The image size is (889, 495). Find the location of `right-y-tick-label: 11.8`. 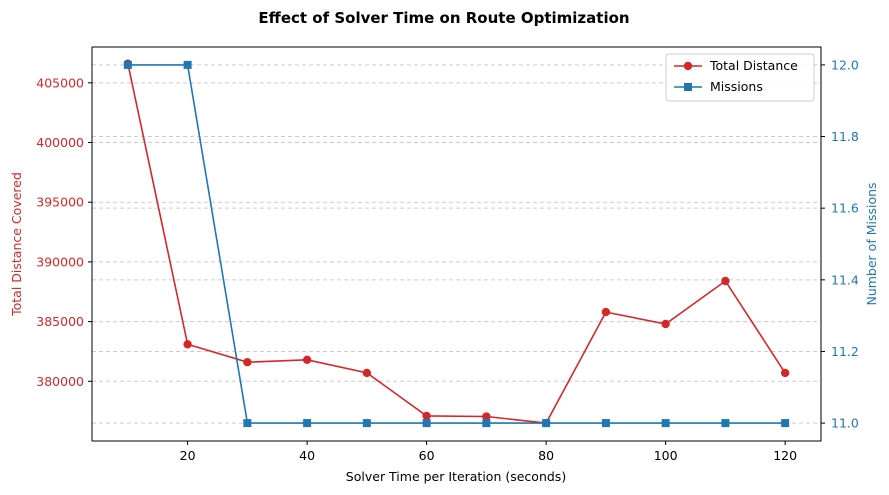

right-y-tick-label: 11.8 is located at coordinates (845, 136).